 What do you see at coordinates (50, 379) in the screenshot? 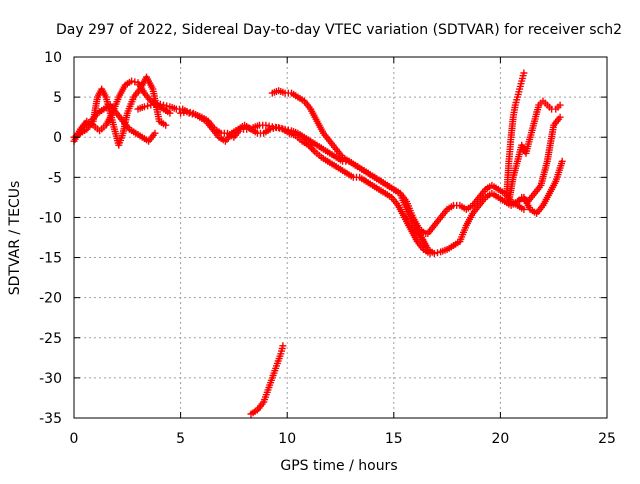
I see `y-tick-label: -30` at bounding box center [50, 379].